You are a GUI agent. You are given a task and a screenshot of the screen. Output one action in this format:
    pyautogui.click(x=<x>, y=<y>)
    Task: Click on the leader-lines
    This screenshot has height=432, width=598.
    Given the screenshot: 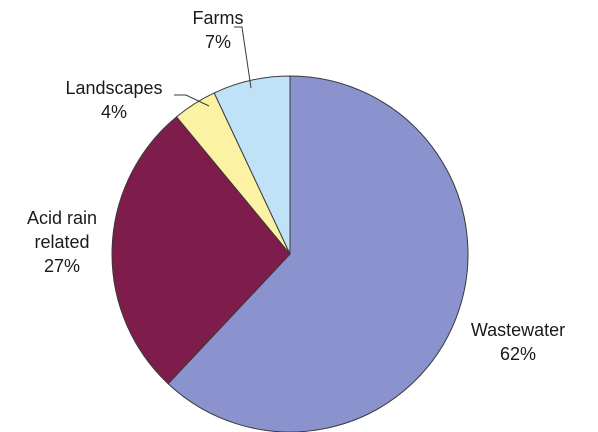 What is the action you would take?
    pyautogui.click(x=213, y=66)
    